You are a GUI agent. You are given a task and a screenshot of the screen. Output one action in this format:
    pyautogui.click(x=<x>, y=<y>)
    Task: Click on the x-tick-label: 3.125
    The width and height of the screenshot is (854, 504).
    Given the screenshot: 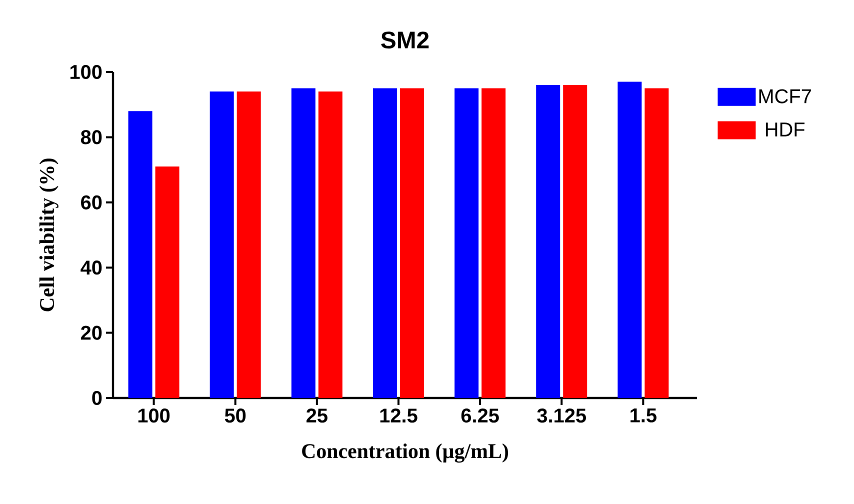 What is the action you would take?
    pyautogui.click(x=561, y=415)
    